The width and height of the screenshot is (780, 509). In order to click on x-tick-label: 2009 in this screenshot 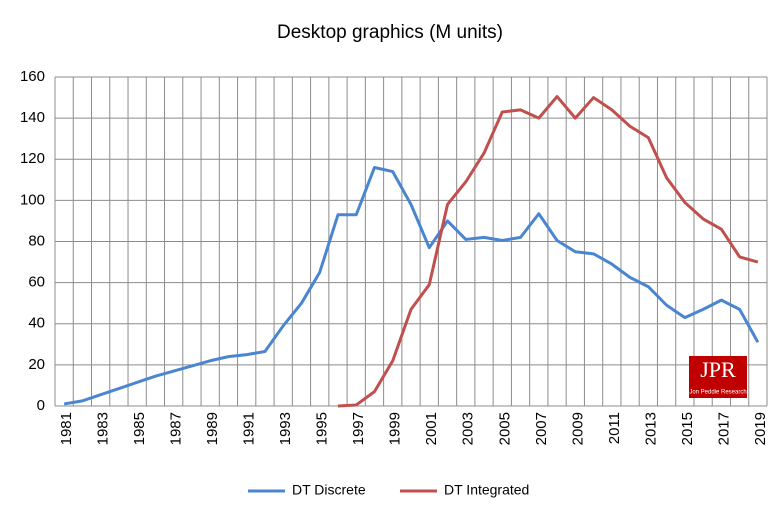, I will do `click(577, 428)`.